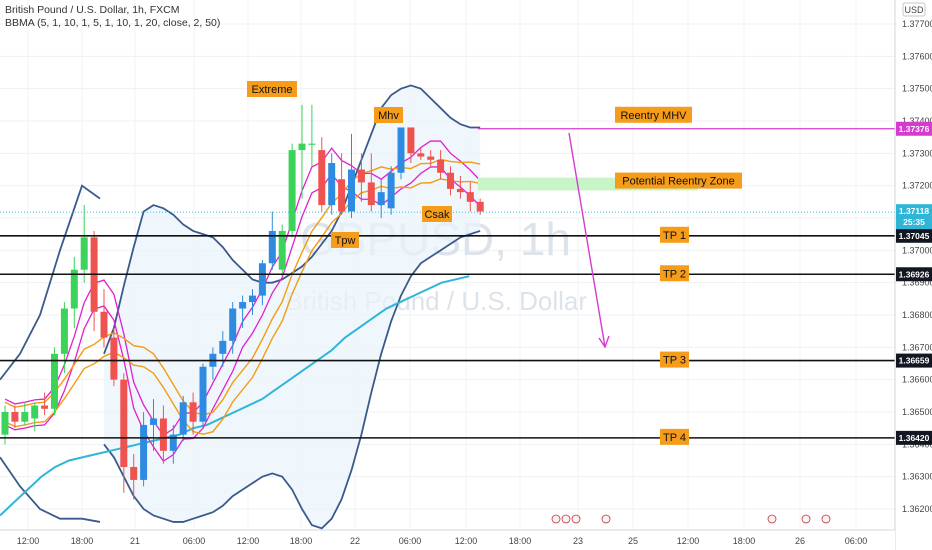 This screenshot has width=932, height=550. Describe the element at coordinates (917, 153) in the screenshot. I see `price-tick-label: 1.37300` at that location.